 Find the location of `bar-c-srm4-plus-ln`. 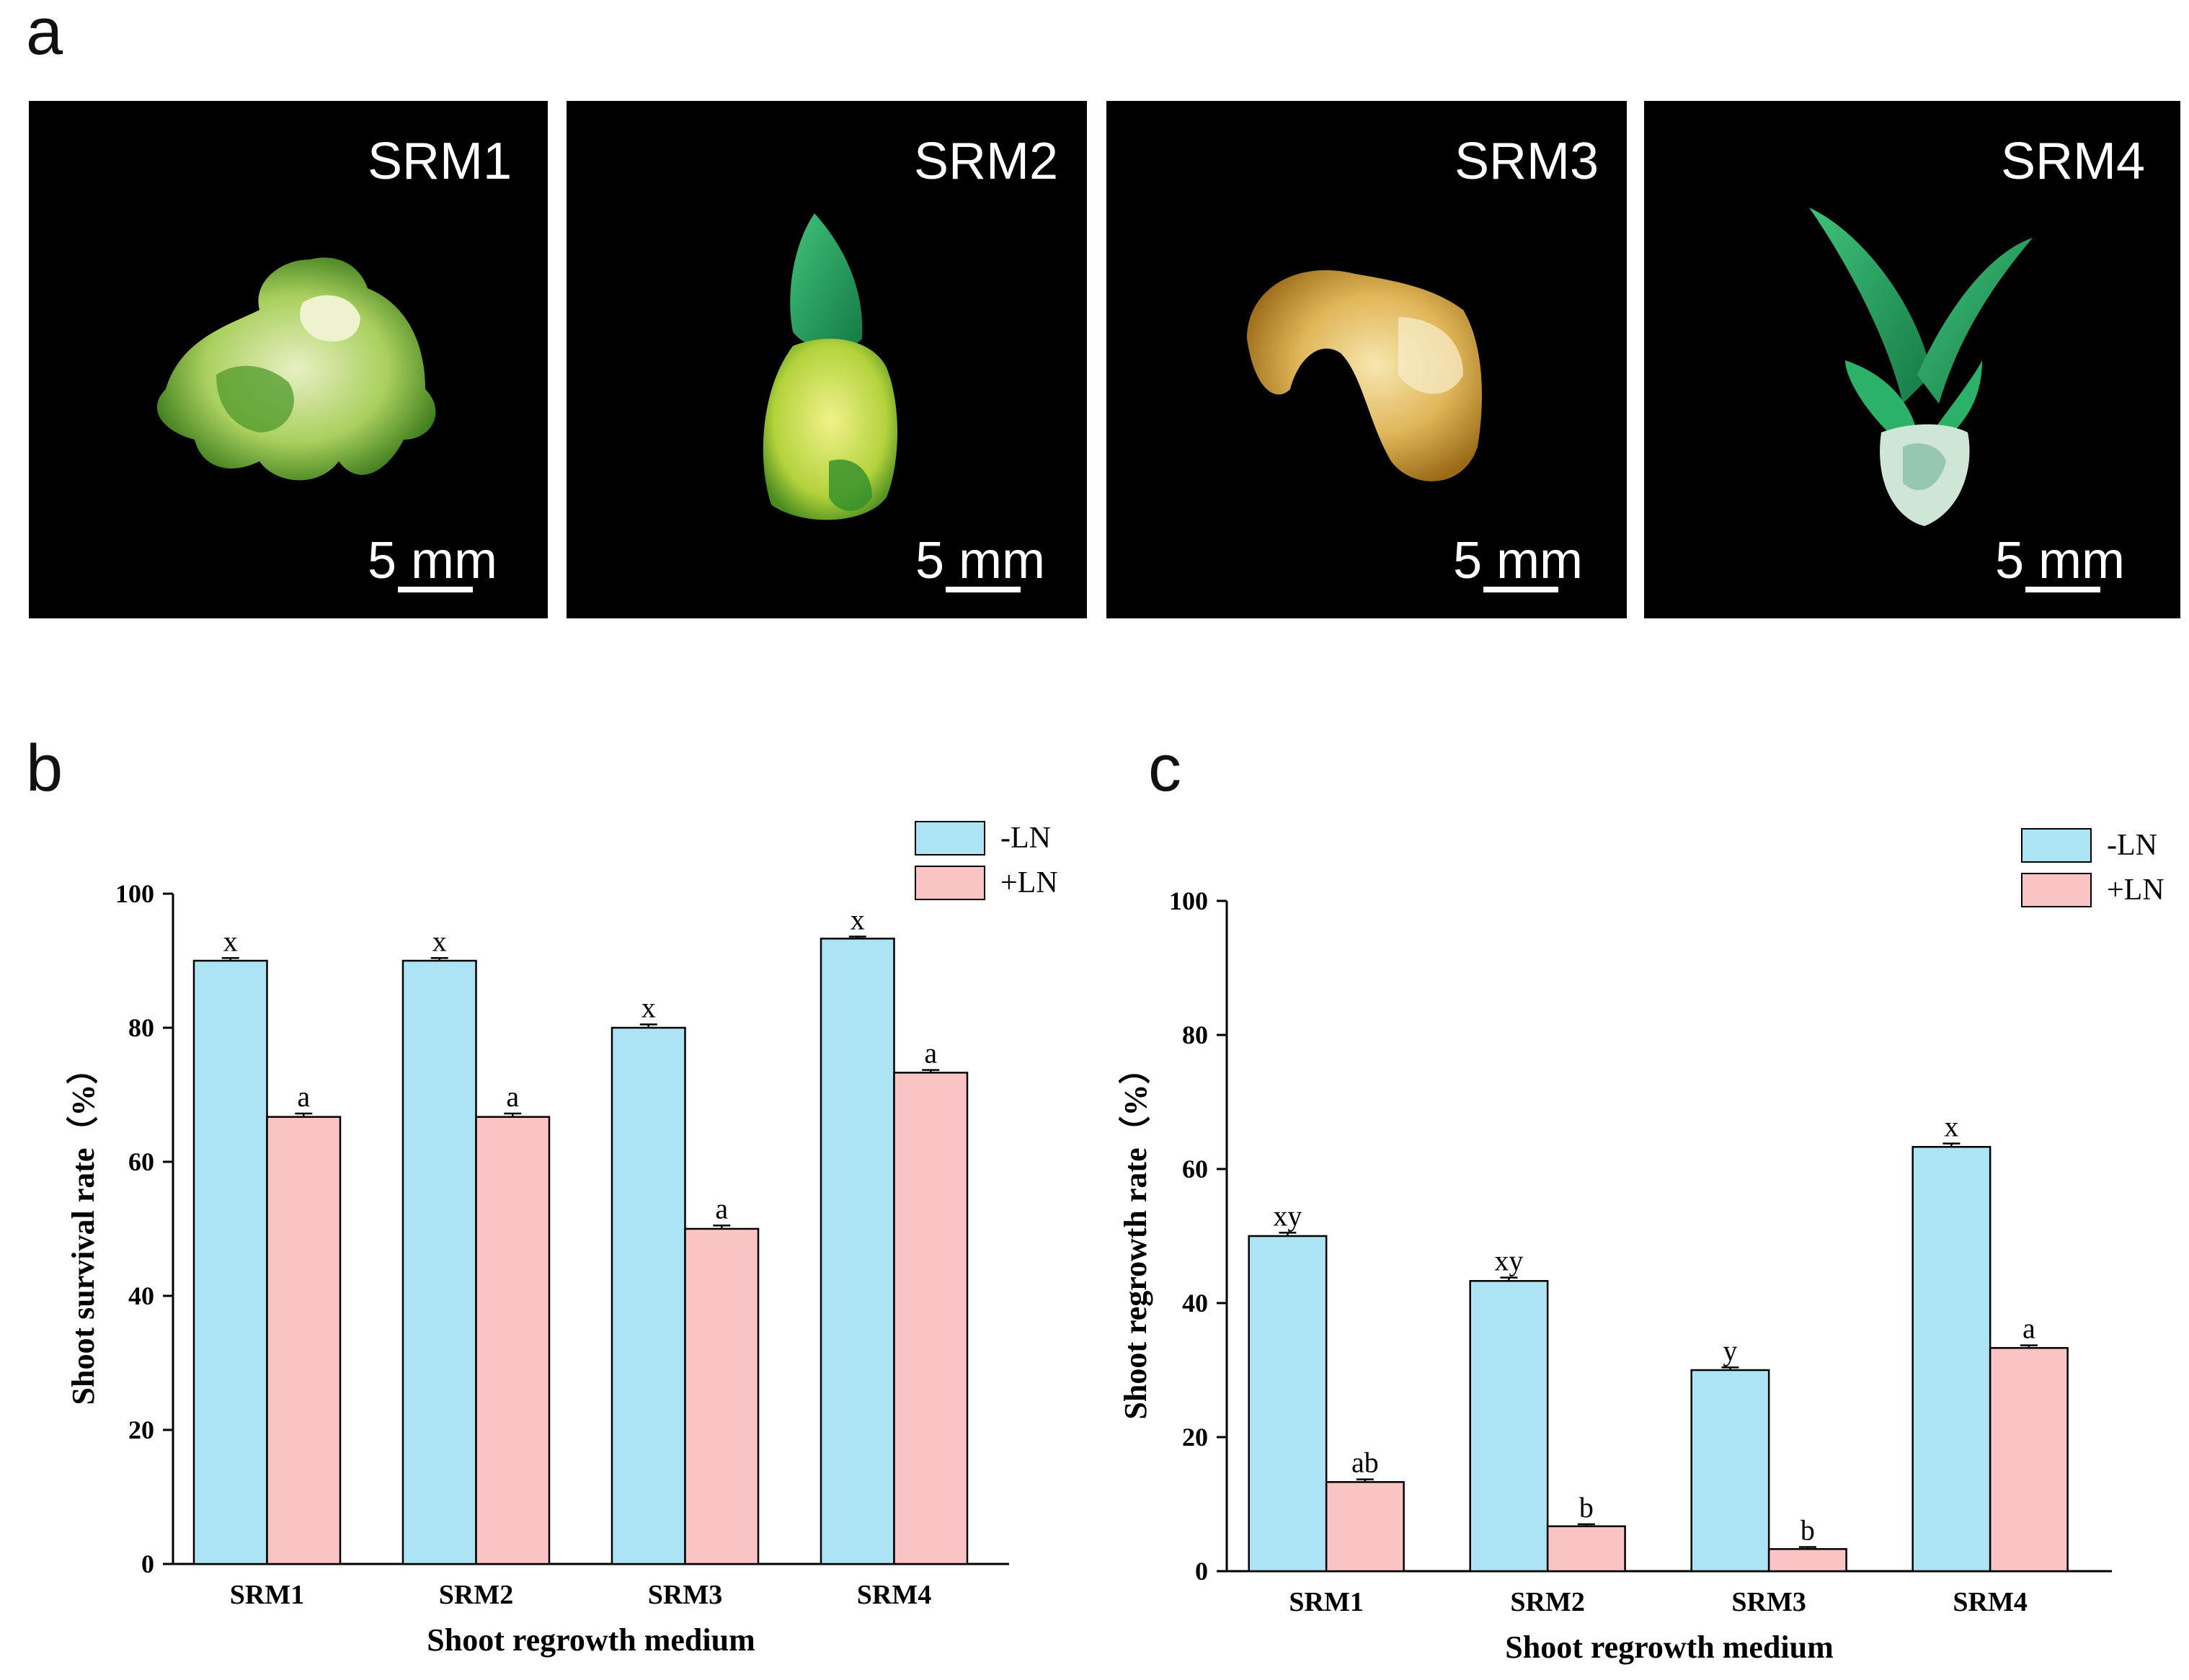

bar-c-srm4-plus-ln is located at coordinates (2029, 1460).